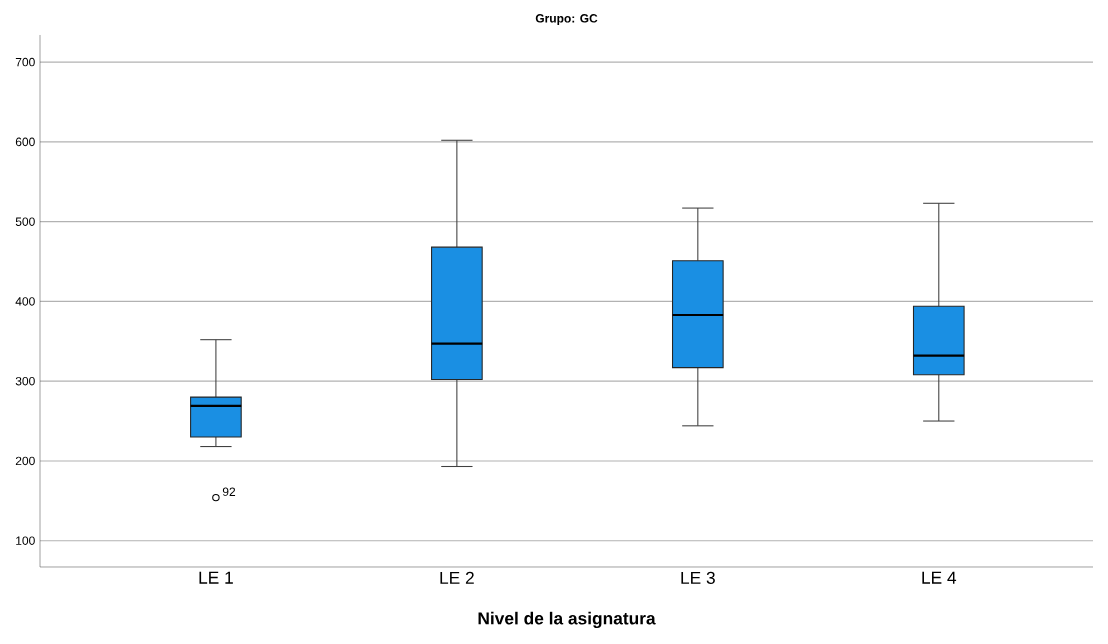 Image resolution: width=1108 pixels, height=644 pixels. Describe the element at coordinates (25, 540) in the screenshot. I see `y-tick-label: 100` at that location.